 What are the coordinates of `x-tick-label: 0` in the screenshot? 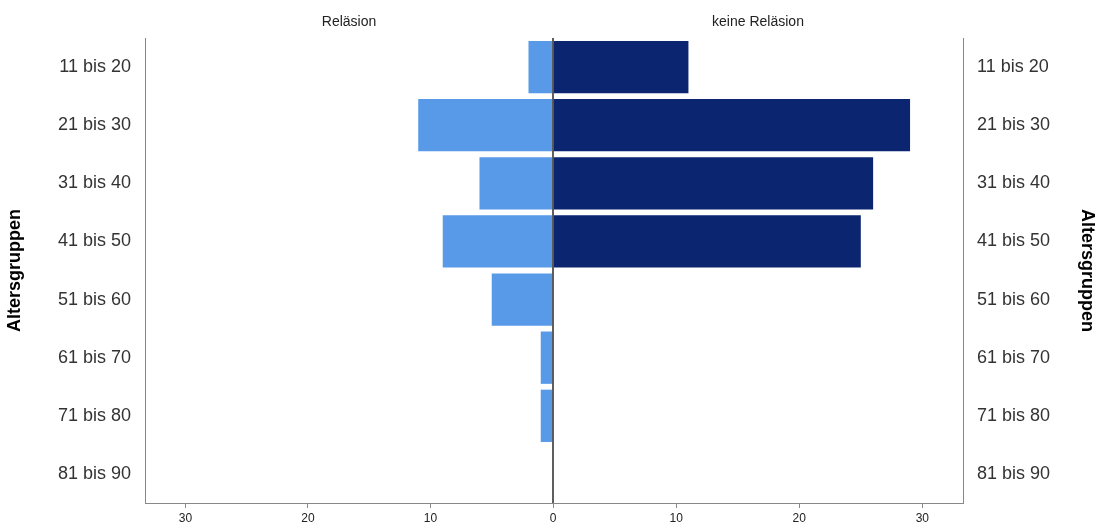 It's located at (553, 517).